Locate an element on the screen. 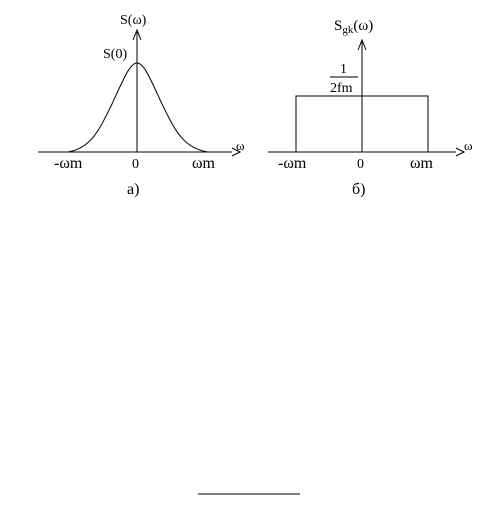 The image size is (492, 509). panel-a-tick-left: -ωm is located at coordinates (68, 163).